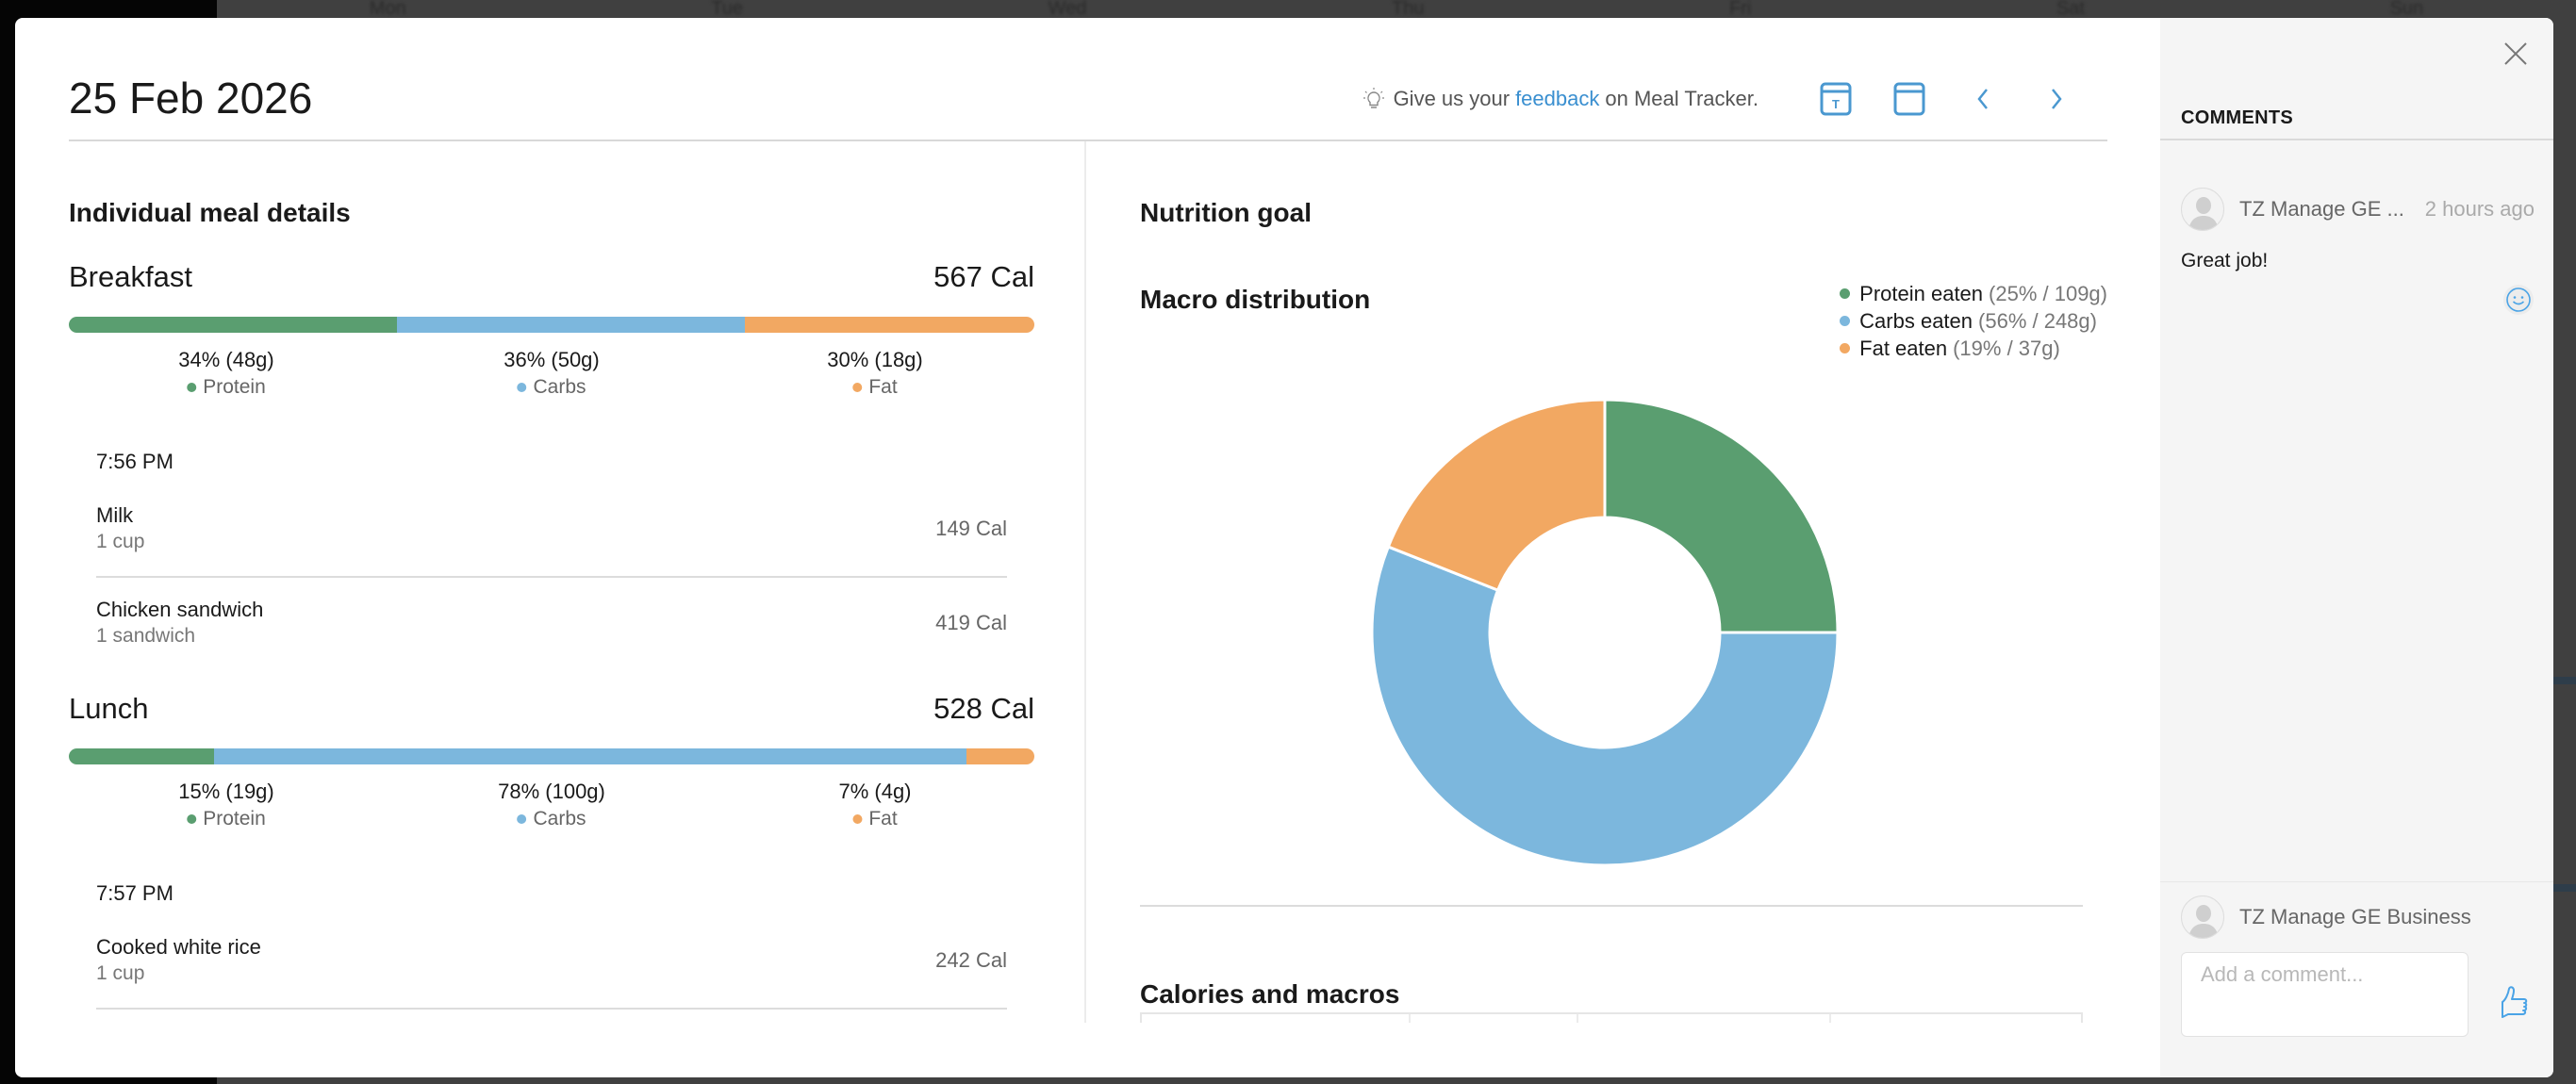 The width and height of the screenshot is (2576, 1084). What do you see at coordinates (191, 98) in the screenshot?
I see `page-title: 25 Feb 2026` at bounding box center [191, 98].